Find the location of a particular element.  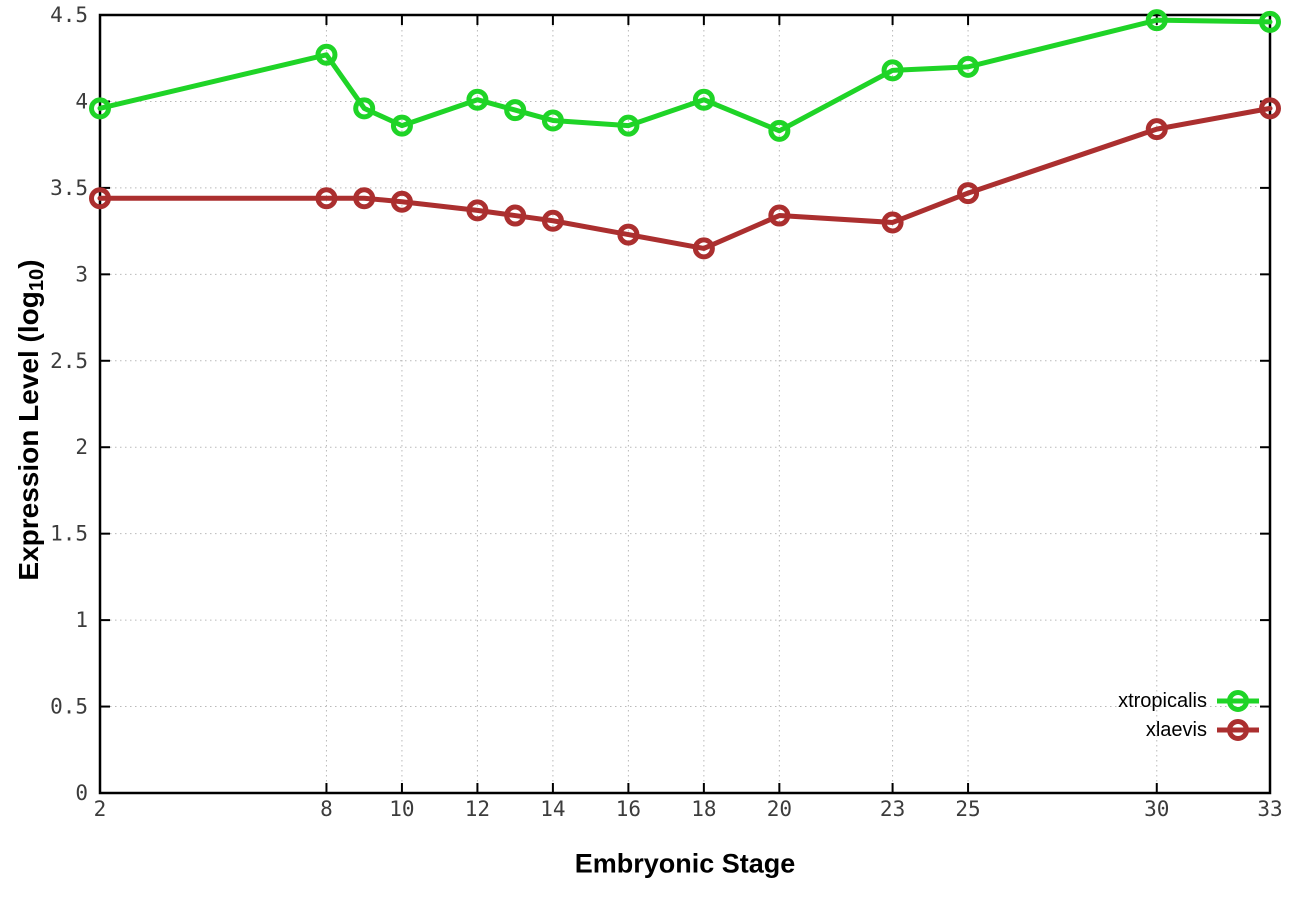

y-axis-title-suffix: ) is located at coordinates (28, 264).